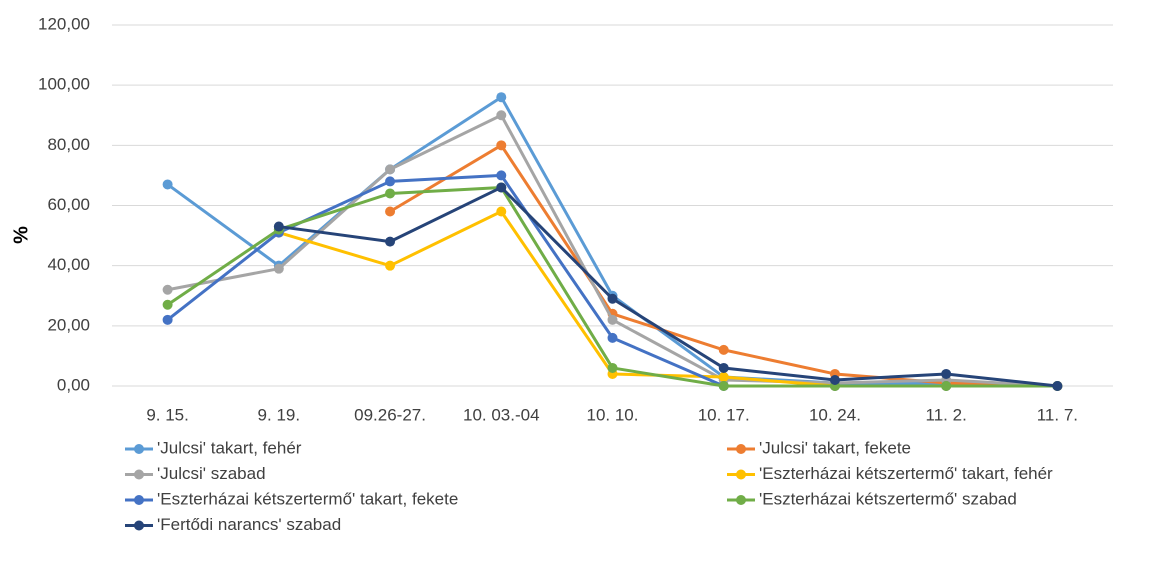  I want to click on y-tick-label: 100,00, so click(64, 84).